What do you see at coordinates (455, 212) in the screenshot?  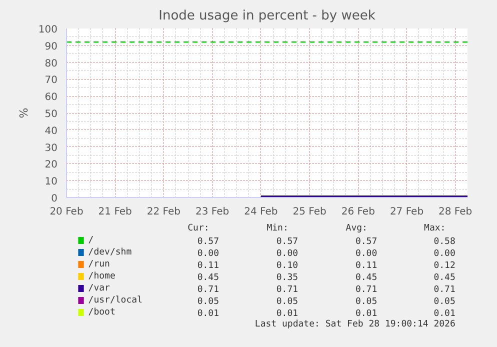 I see `x-tick-label: 28 Feb` at bounding box center [455, 212].